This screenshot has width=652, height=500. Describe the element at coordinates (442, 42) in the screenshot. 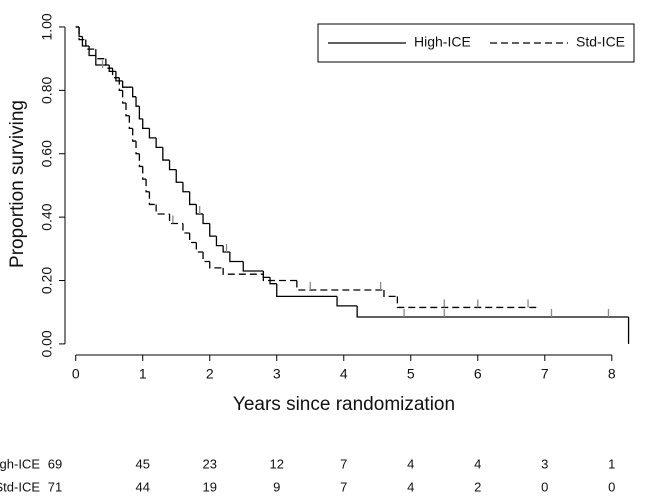

I see `legend-label: High-ICE` at that location.